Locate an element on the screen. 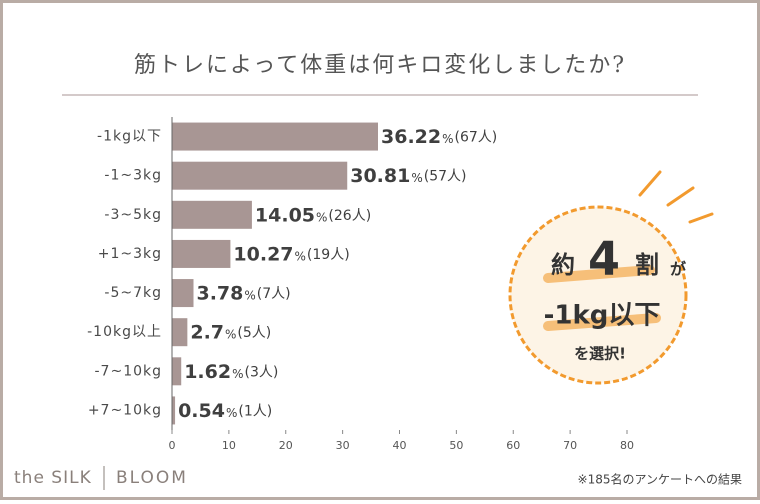 This screenshot has height=504, width=760. count-label: (7人) is located at coordinates (274, 294).